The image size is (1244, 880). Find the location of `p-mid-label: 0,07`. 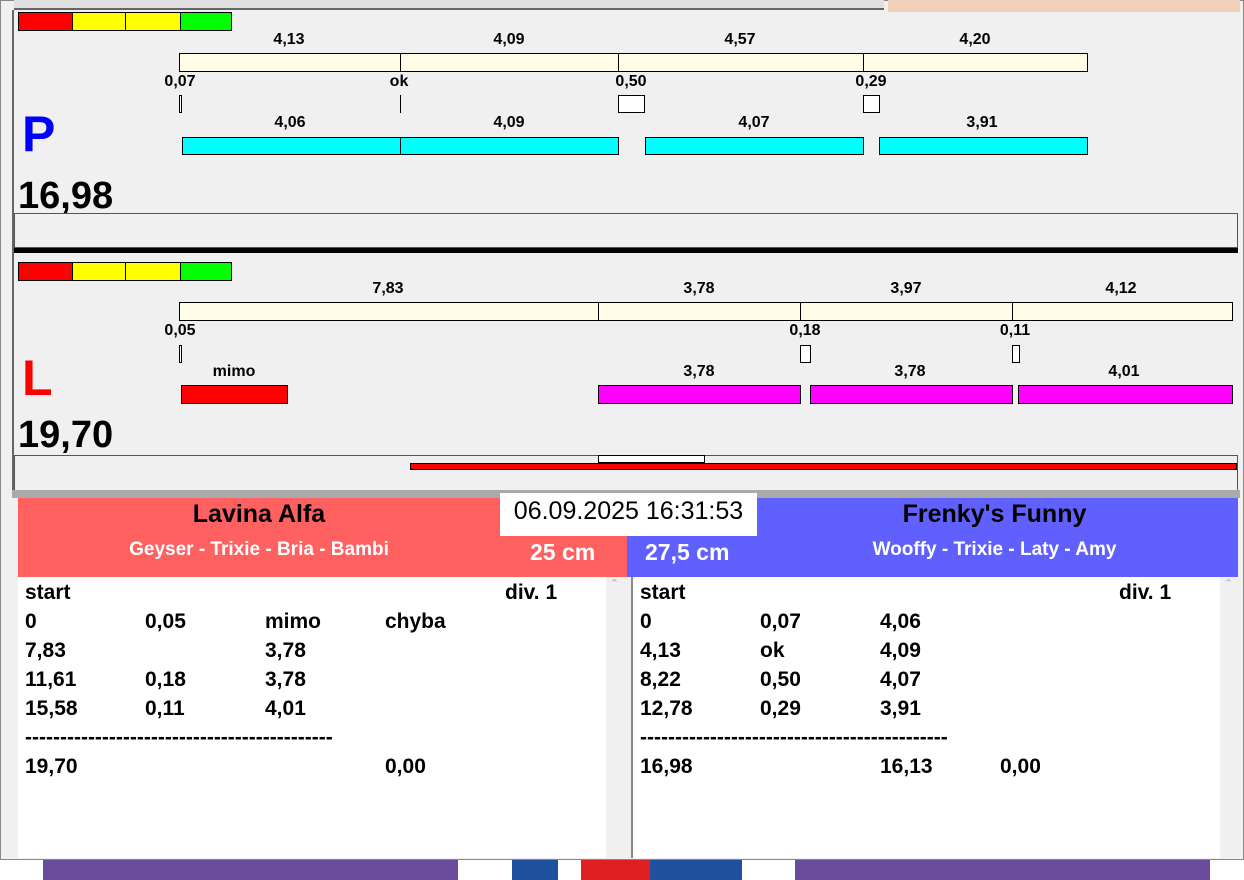

p-mid-label: 0,07 is located at coordinates (180, 81).